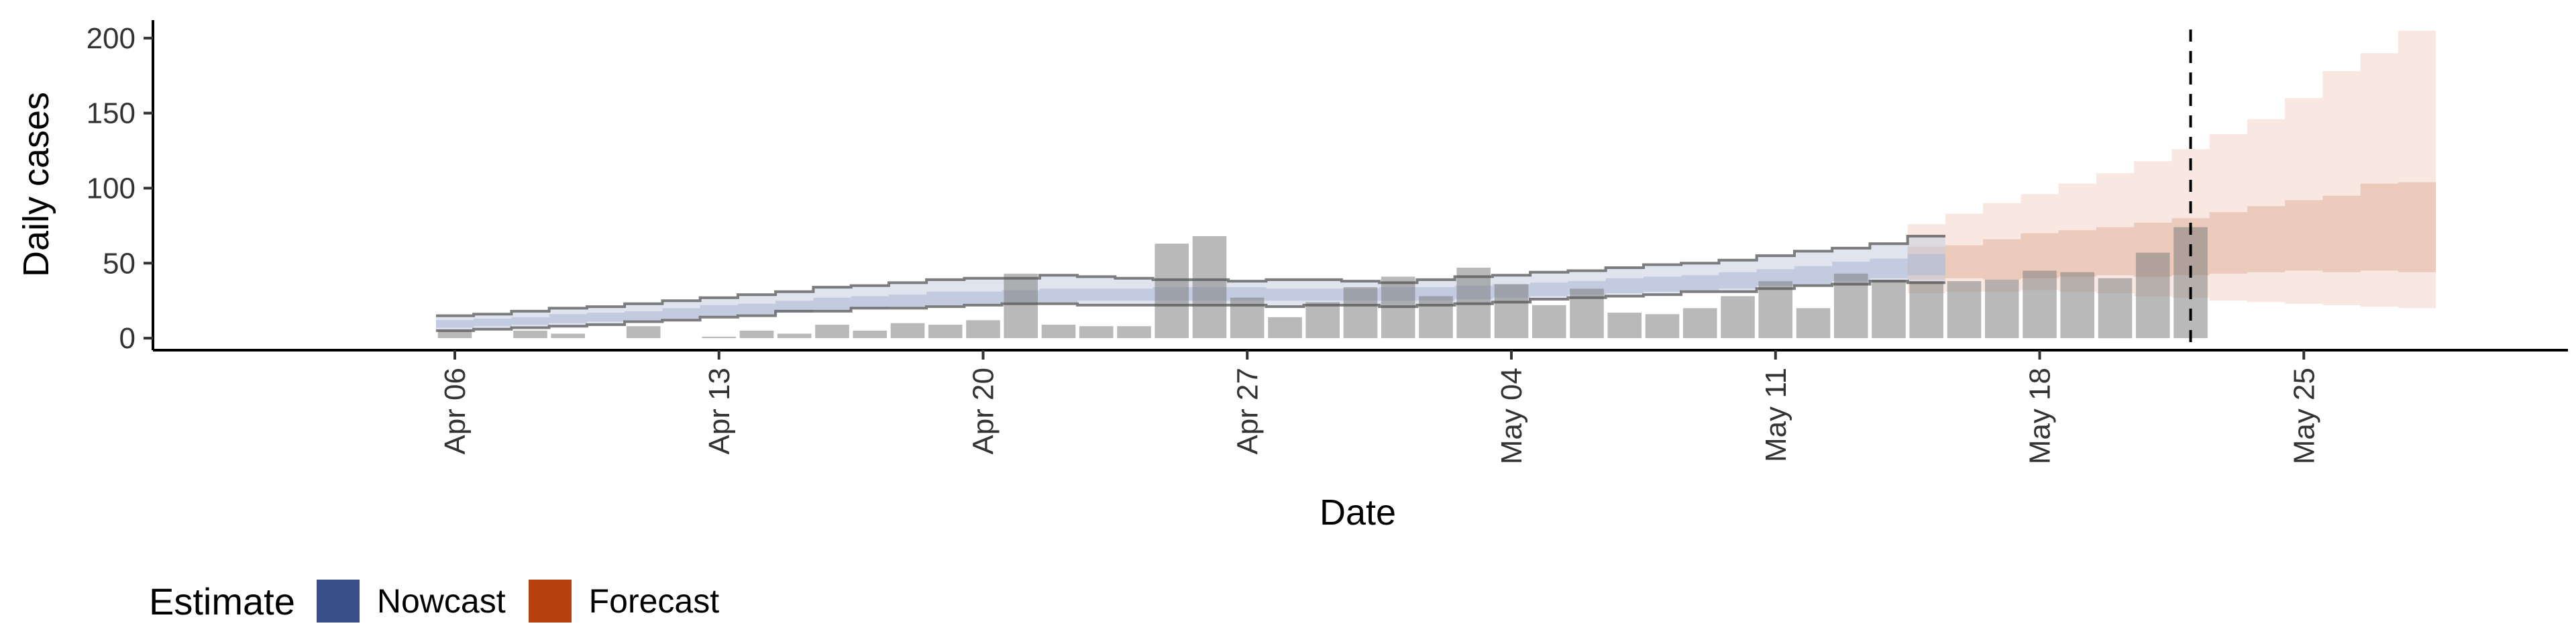 The width and height of the screenshot is (2576, 644). What do you see at coordinates (36, 184) in the screenshot?
I see `y-axis-title: Daily cases` at bounding box center [36, 184].